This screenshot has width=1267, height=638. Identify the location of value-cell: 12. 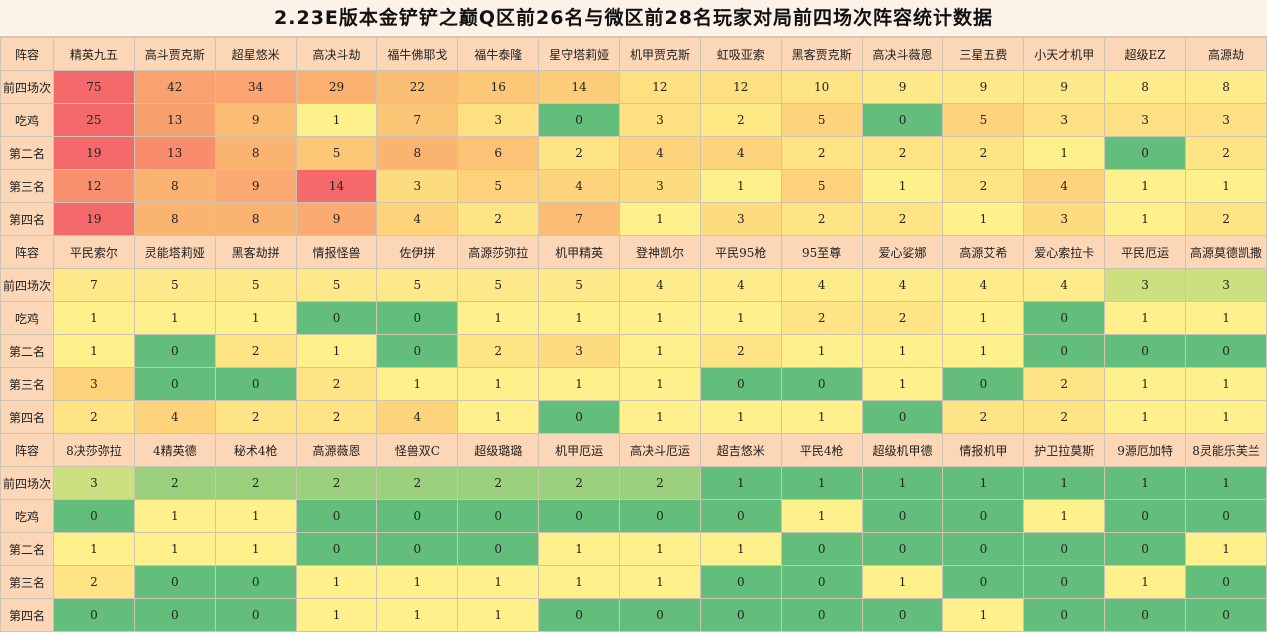
(94, 186).